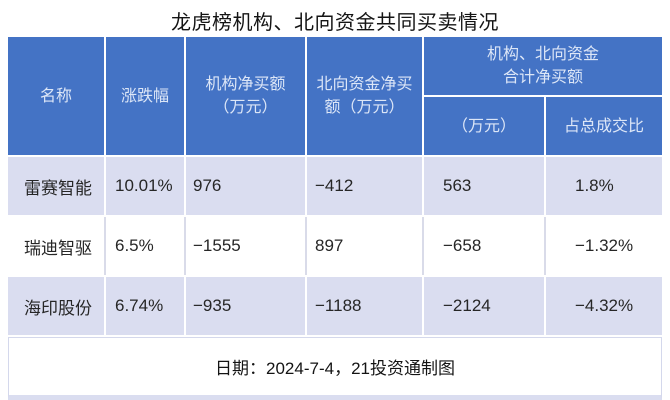 This screenshot has width=670, height=400. What do you see at coordinates (56, 96) in the screenshot?
I see `header-name: 名称` at bounding box center [56, 96].